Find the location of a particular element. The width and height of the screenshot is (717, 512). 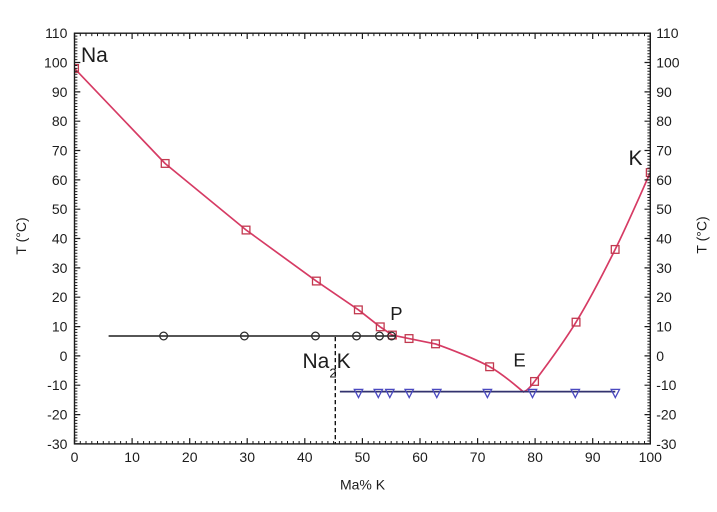

svg-text: Na is located at coordinates (94, 55).